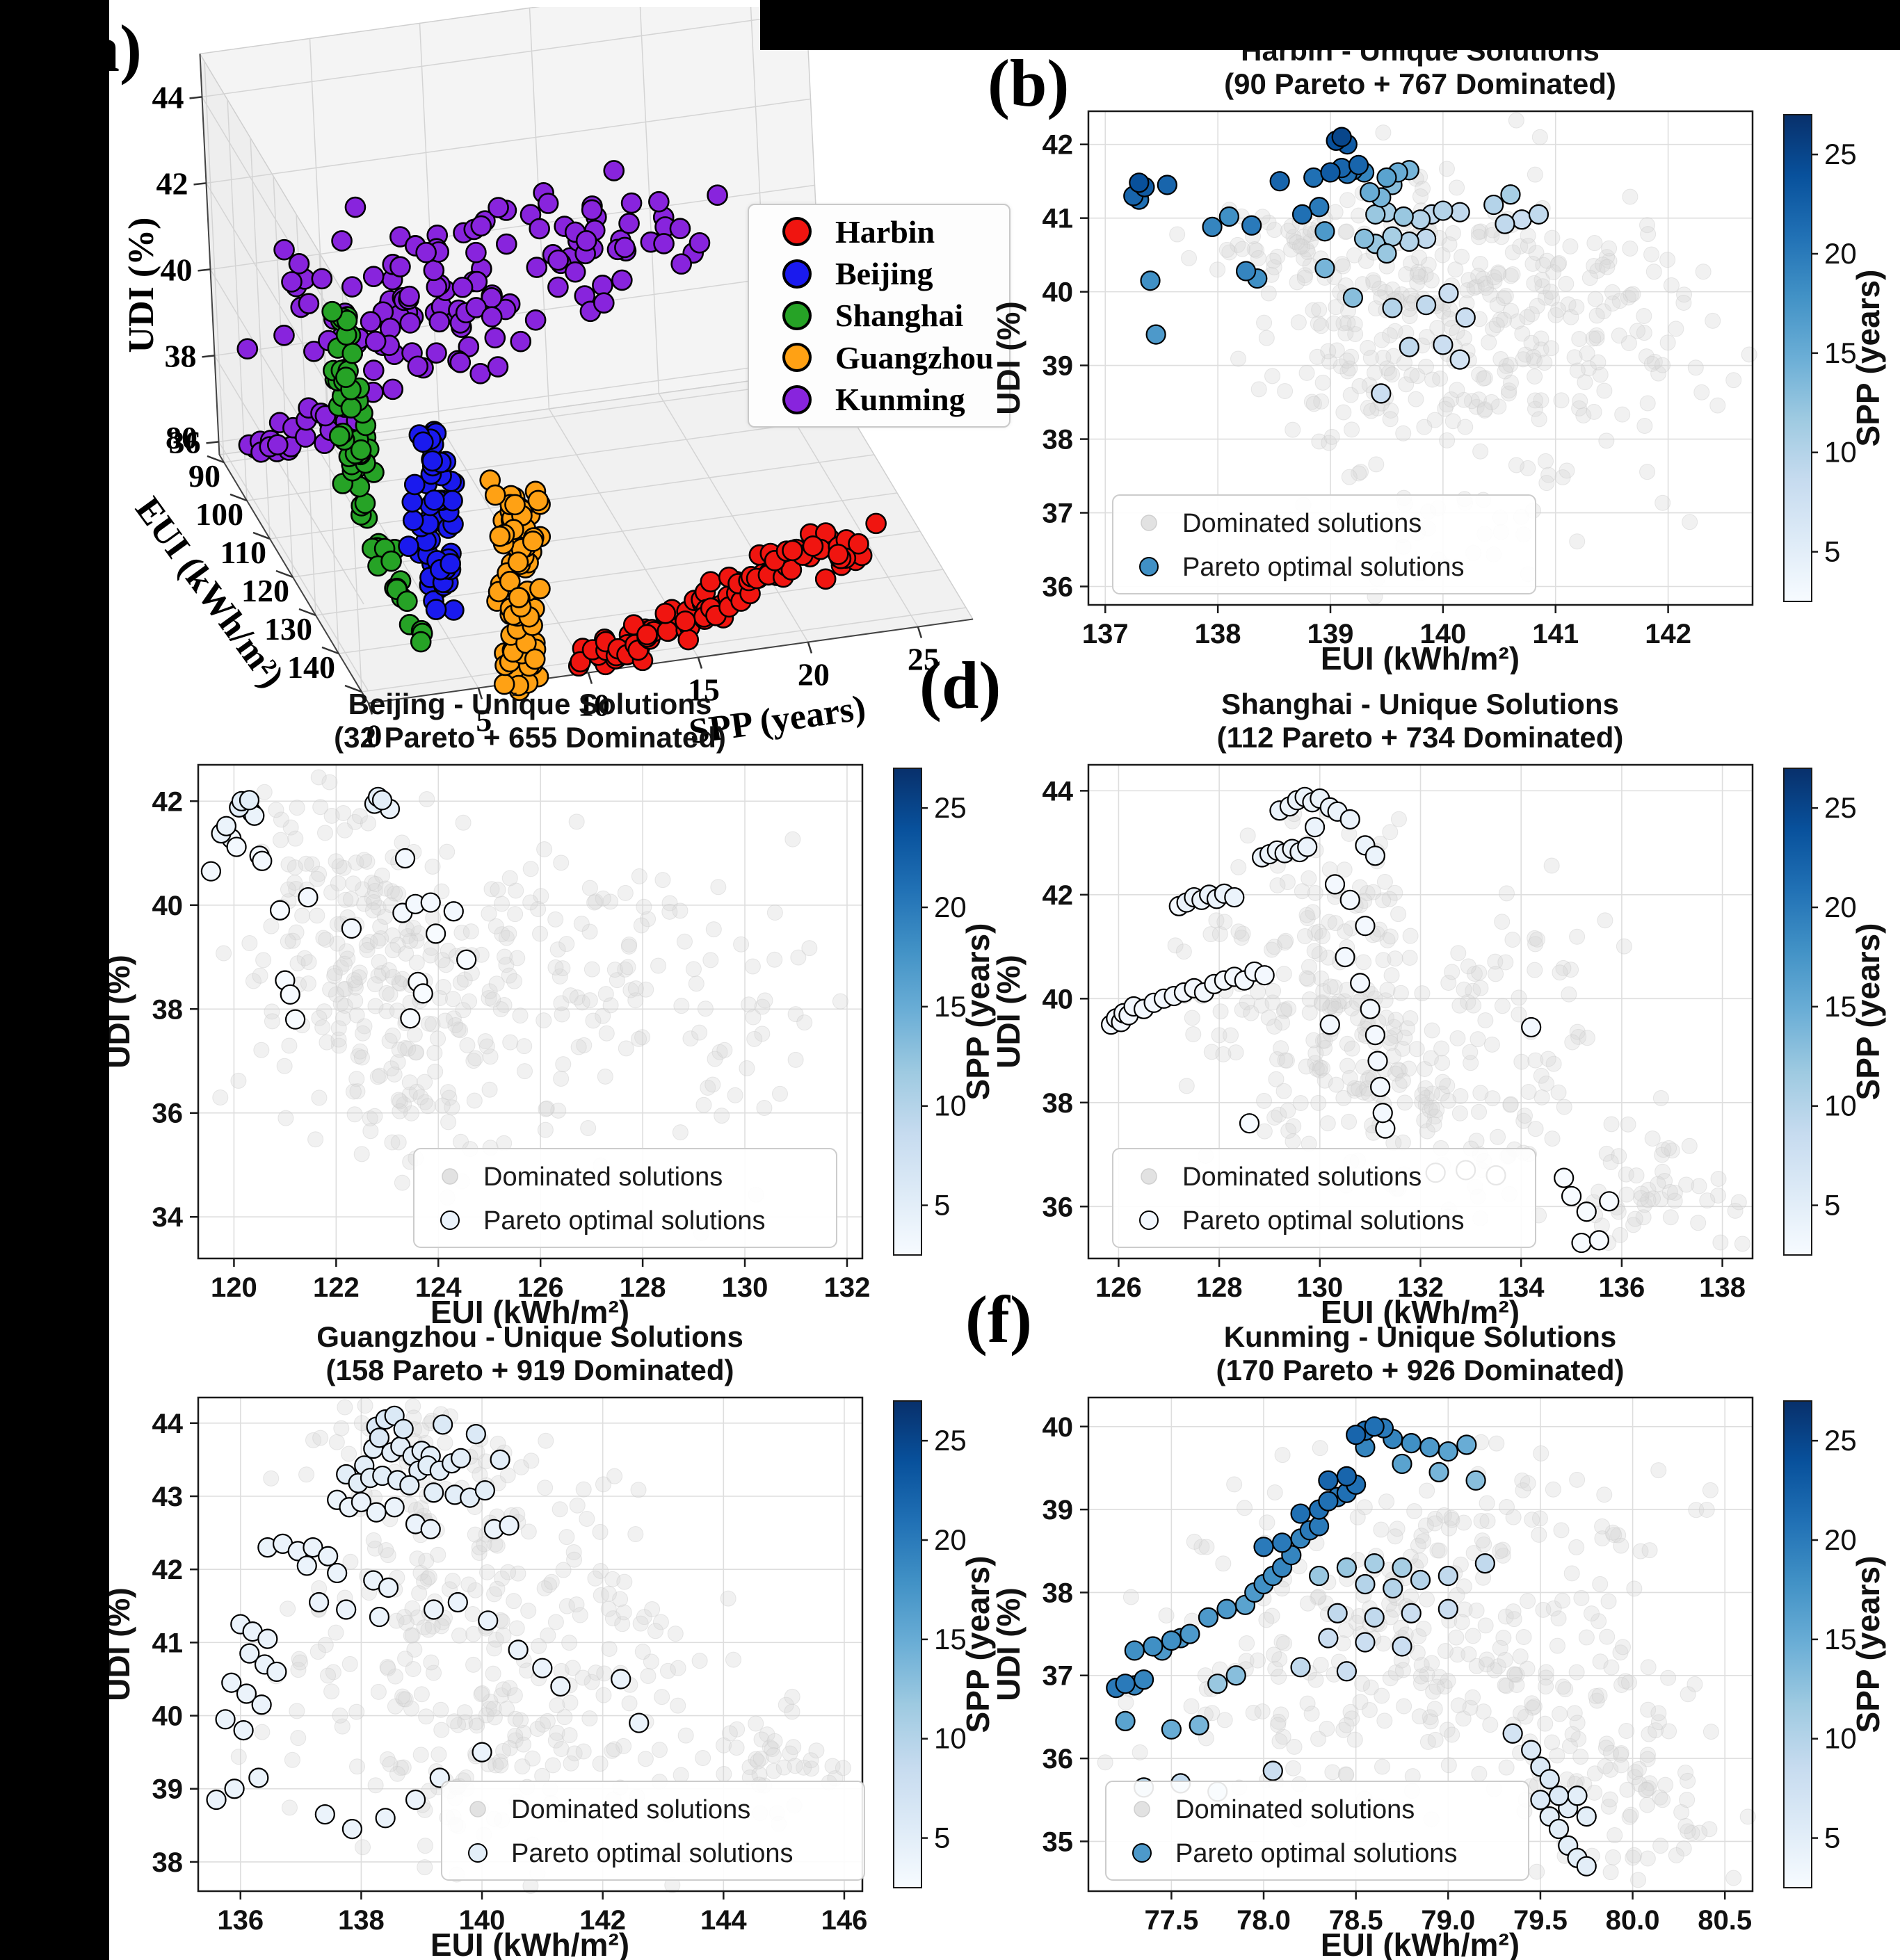 Image resolution: width=1900 pixels, height=1960 pixels. I want to click on legend-item-beijing: Beijing, so click(879, 273).